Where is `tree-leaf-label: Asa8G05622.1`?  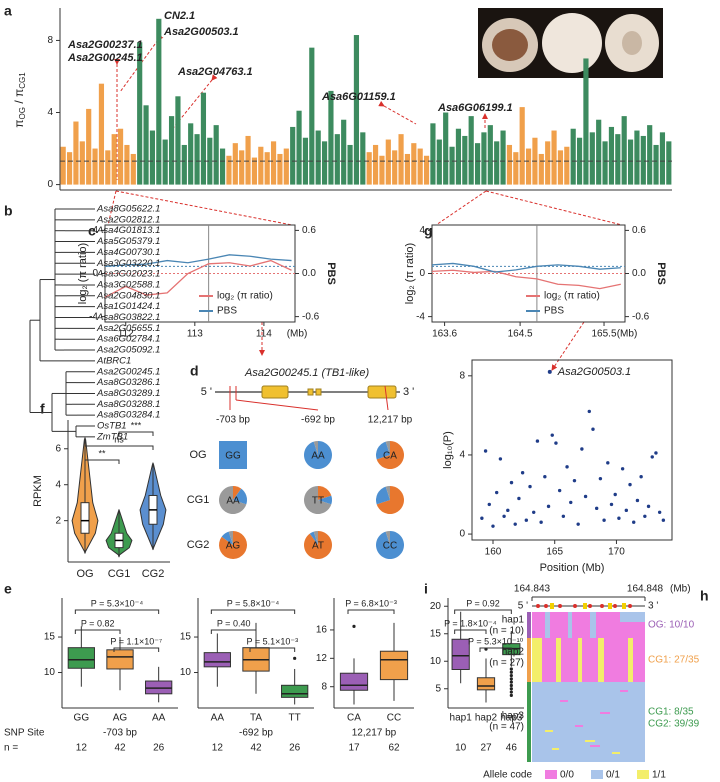 tree-leaf-label: Asa8G05622.1 is located at coordinates (128, 209).